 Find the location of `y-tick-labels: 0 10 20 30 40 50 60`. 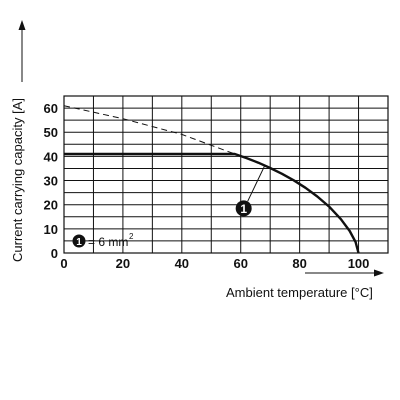

y-tick-labels: 0 10 20 30 40 50 60 is located at coordinates (51, 181).